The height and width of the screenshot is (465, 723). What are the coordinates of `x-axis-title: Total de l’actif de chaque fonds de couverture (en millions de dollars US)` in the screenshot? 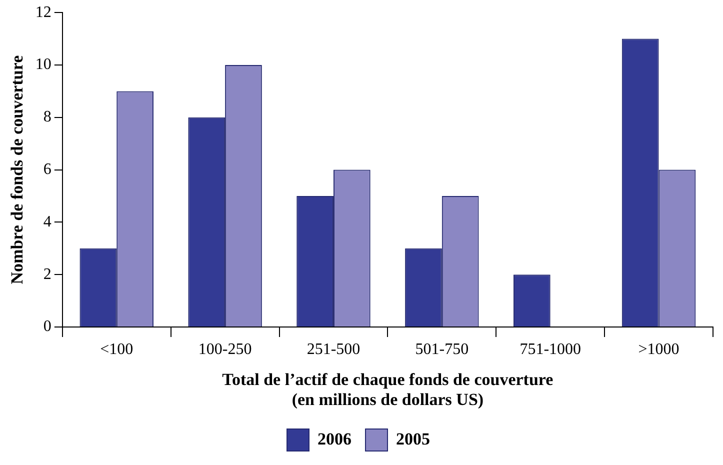 It's located at (388, 390).